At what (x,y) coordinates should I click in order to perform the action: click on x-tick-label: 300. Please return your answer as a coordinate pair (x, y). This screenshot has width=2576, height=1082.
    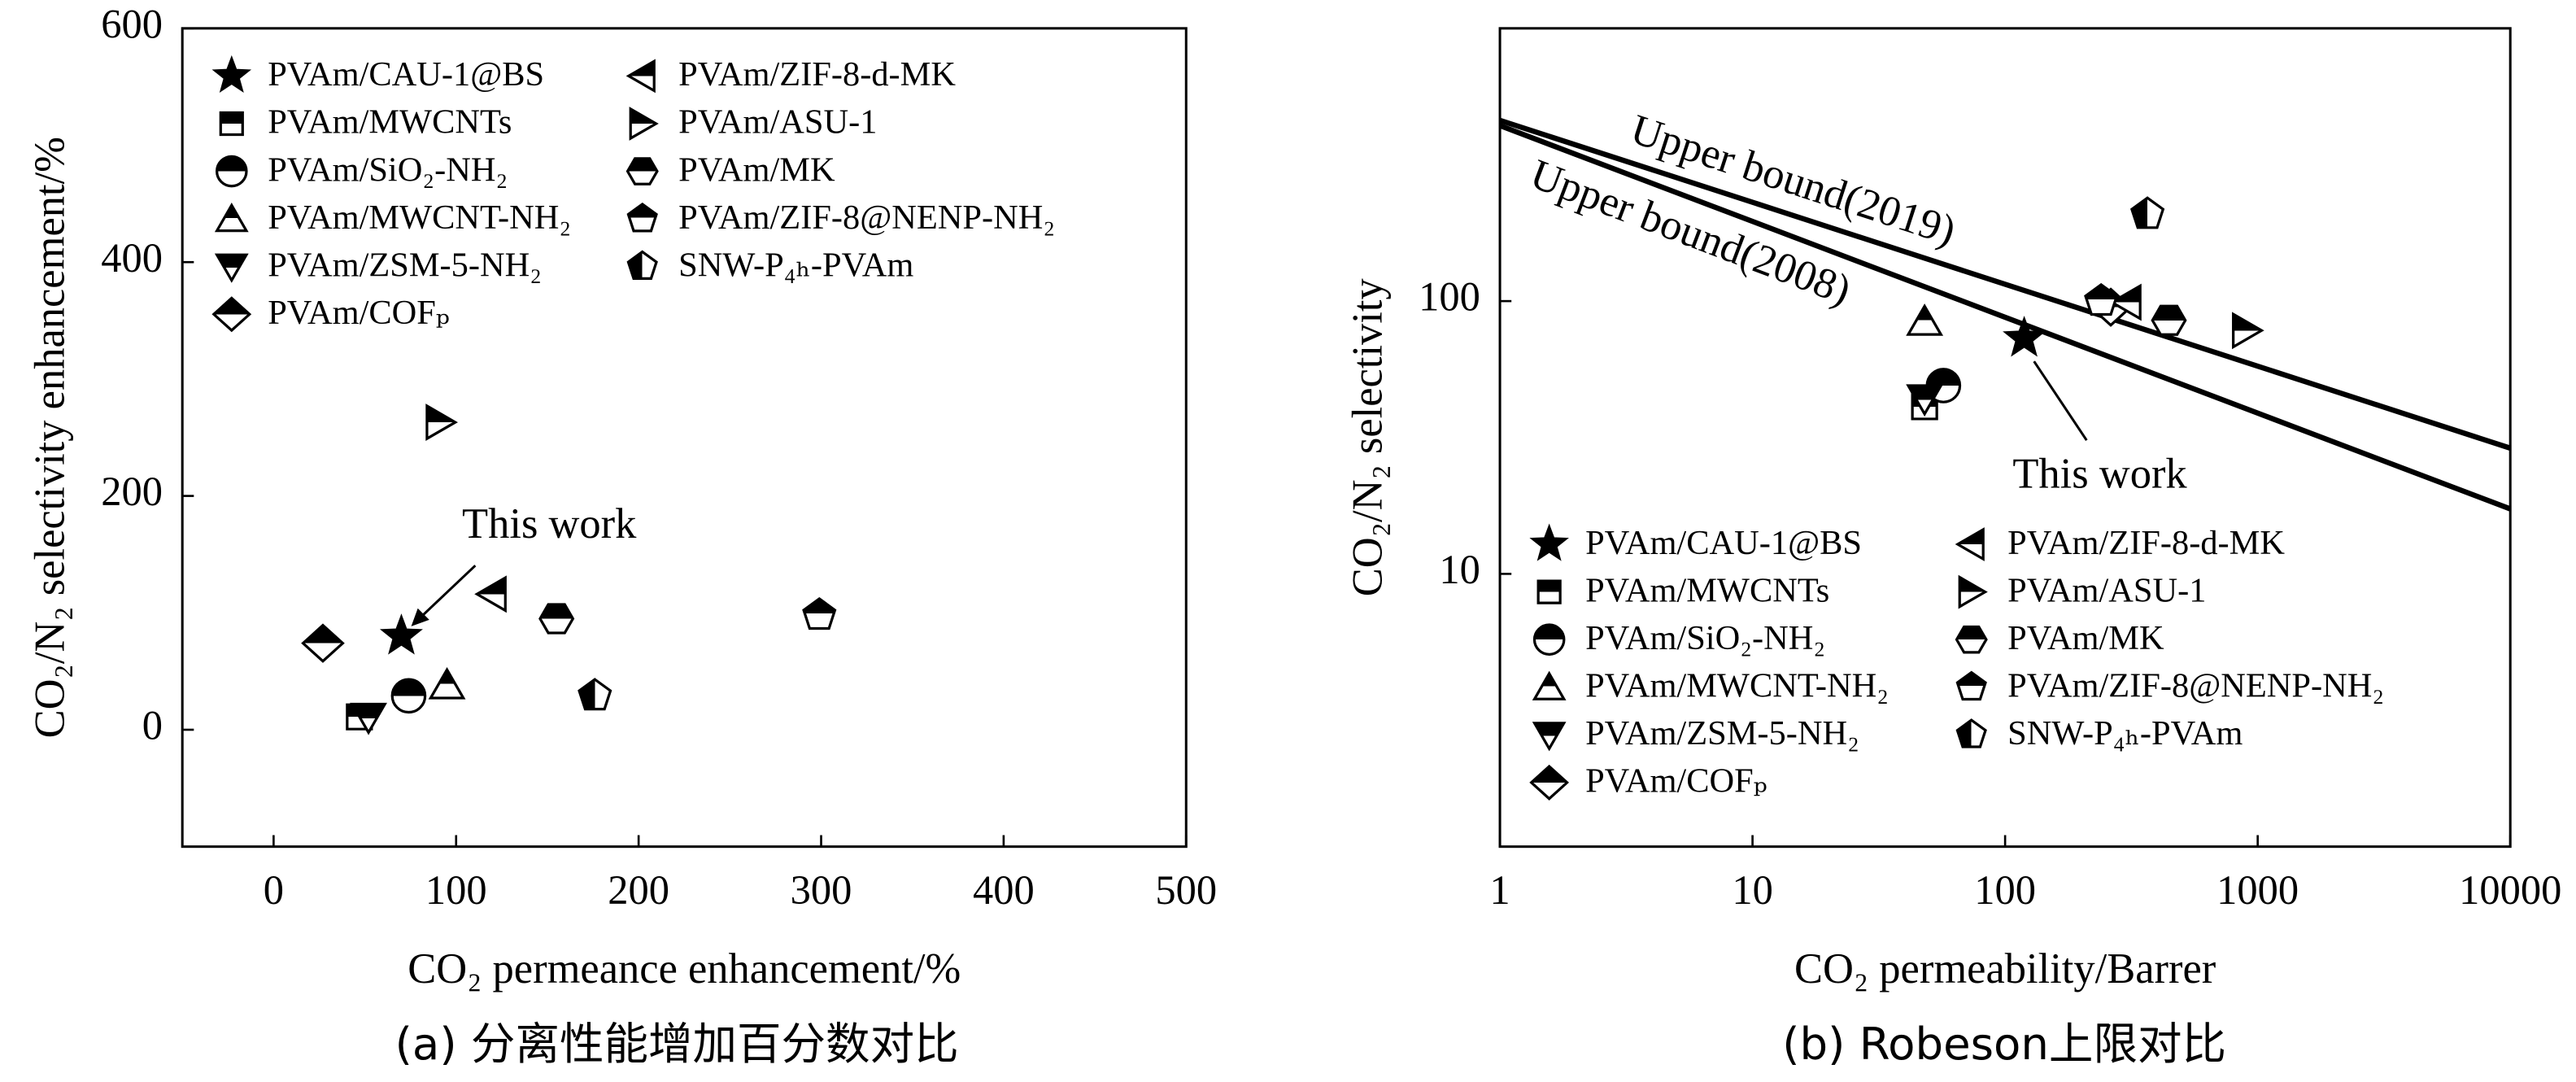
    Looking at the image, I should click on (821, 890).